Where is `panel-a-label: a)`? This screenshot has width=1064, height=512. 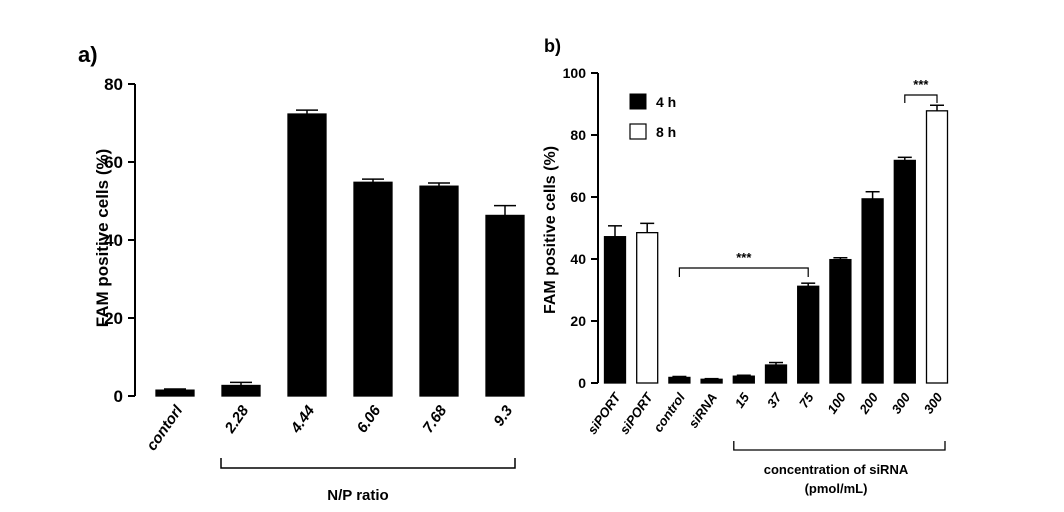 panel-a-label: a) is located at coordinates (88, 54).